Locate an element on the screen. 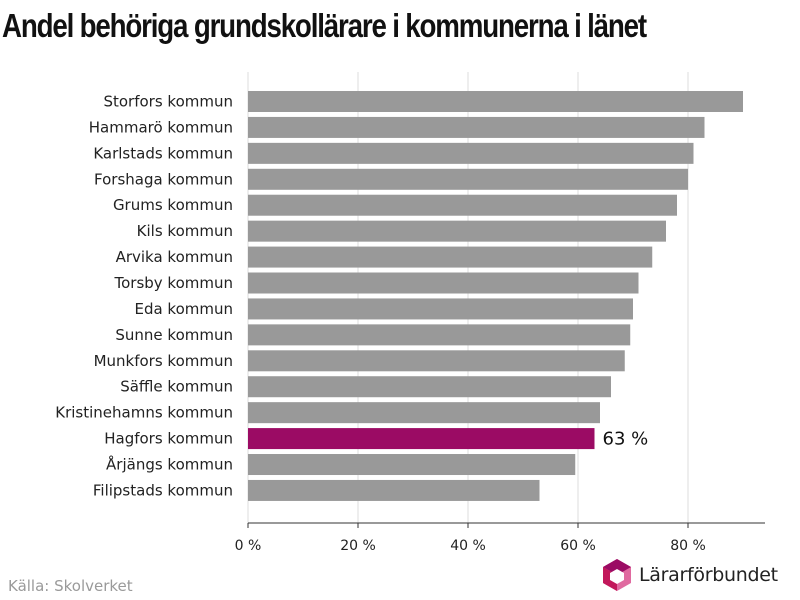  lararforbundet-logo-icon is located at coordinates (617, 575).